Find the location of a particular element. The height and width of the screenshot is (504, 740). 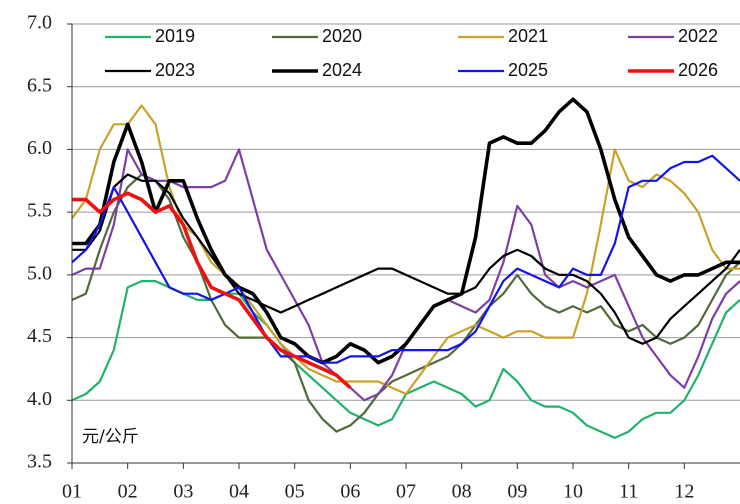

x-tick-label: 03 is located at coordinates (183, 492).